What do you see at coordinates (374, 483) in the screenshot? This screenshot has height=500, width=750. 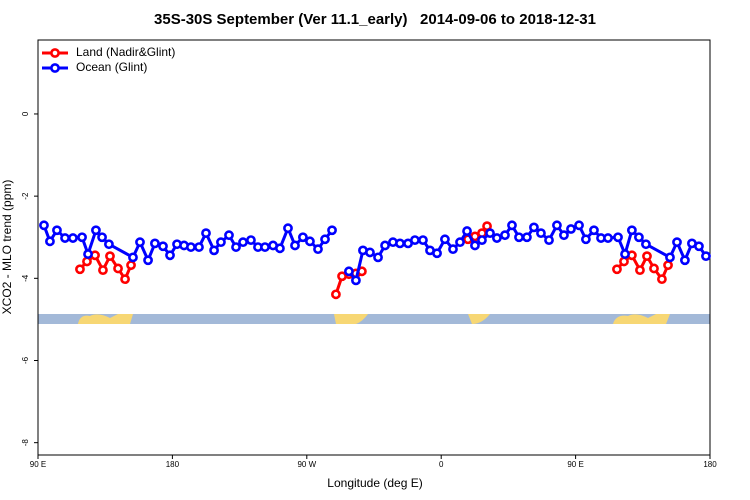 I see `x-axis-label: Longitude (deg E)` at bounding box center [374, 483].